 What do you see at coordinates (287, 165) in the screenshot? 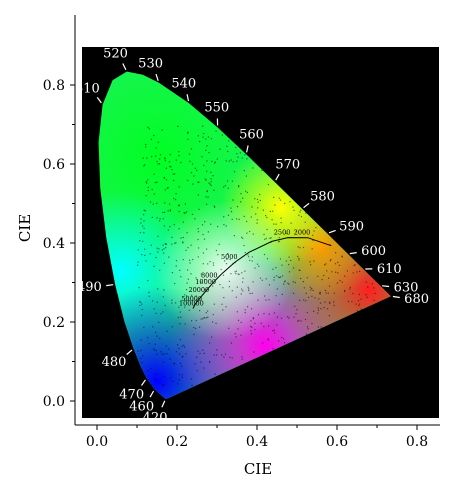
I see `wavelength-label: 570` at bounding box center [287, 165].